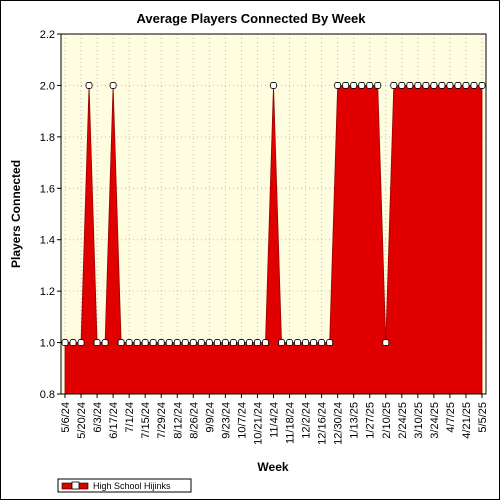  Describe the element at coordinates (403, 420) in the screenshot. I see `x-tick-label: 2/24/25` at that location.